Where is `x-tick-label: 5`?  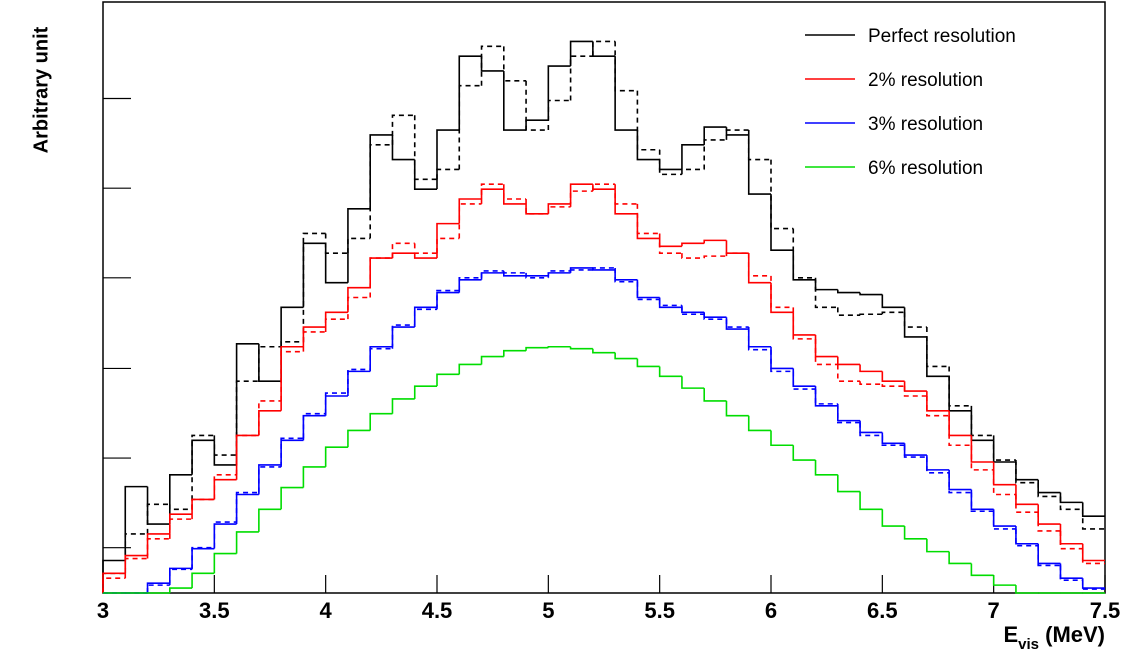 x-tick-label: 5 is located at coordinates (548, 610).